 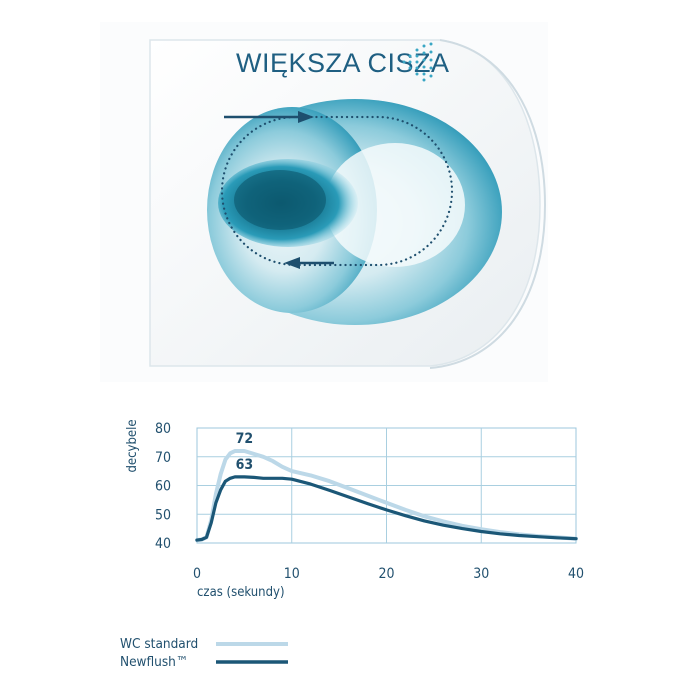 What do you see at coordinates (163, 544) in the screenshot?
I see `y-tick-label: 40` at bounding box center [163, 544].